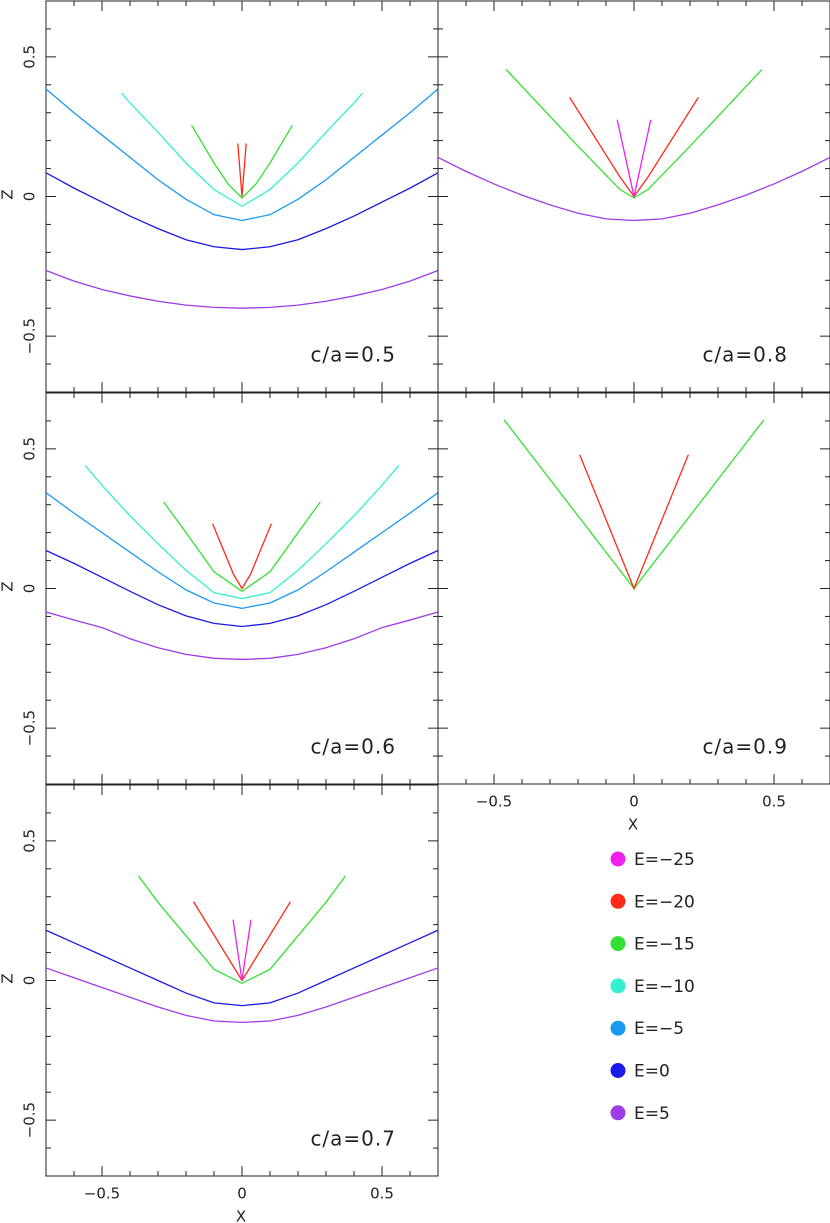 The height and width of the screenshot is (1223, 830). What do you see at coordinates (664, 987) in the screenshot?
I see `legend-label: E=−10` at bounding box center [664, 987].